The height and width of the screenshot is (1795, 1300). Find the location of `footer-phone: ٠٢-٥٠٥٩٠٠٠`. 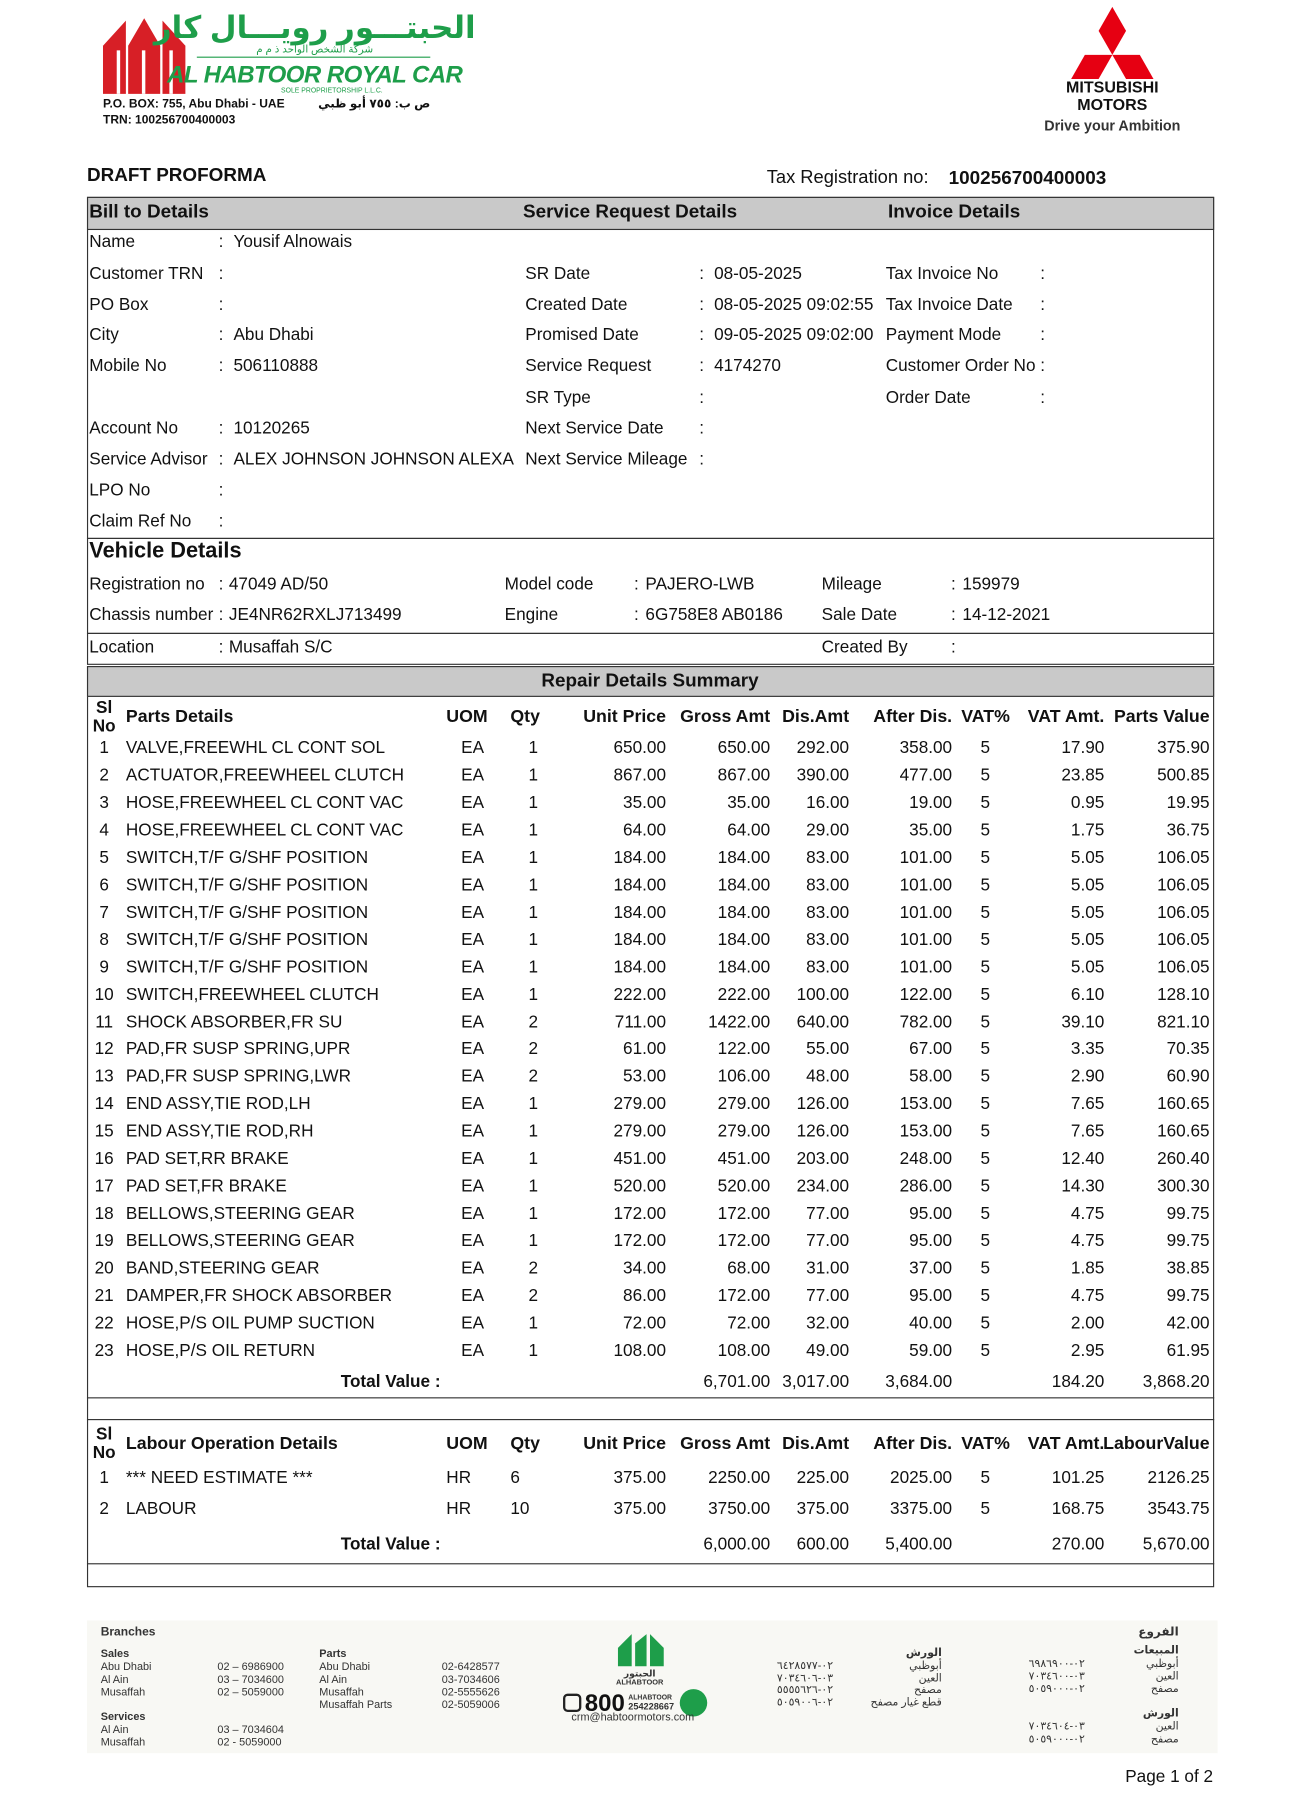

footer-phone: ٠٢-٥٠٥٩٠٠٠ is located at coordinates (1056, 1739).